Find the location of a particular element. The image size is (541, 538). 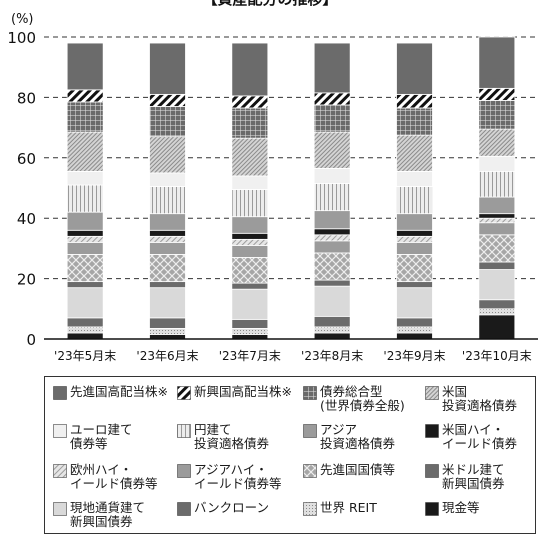

x-tick-label: '23年6月末 is located at coordinates (167, 356).